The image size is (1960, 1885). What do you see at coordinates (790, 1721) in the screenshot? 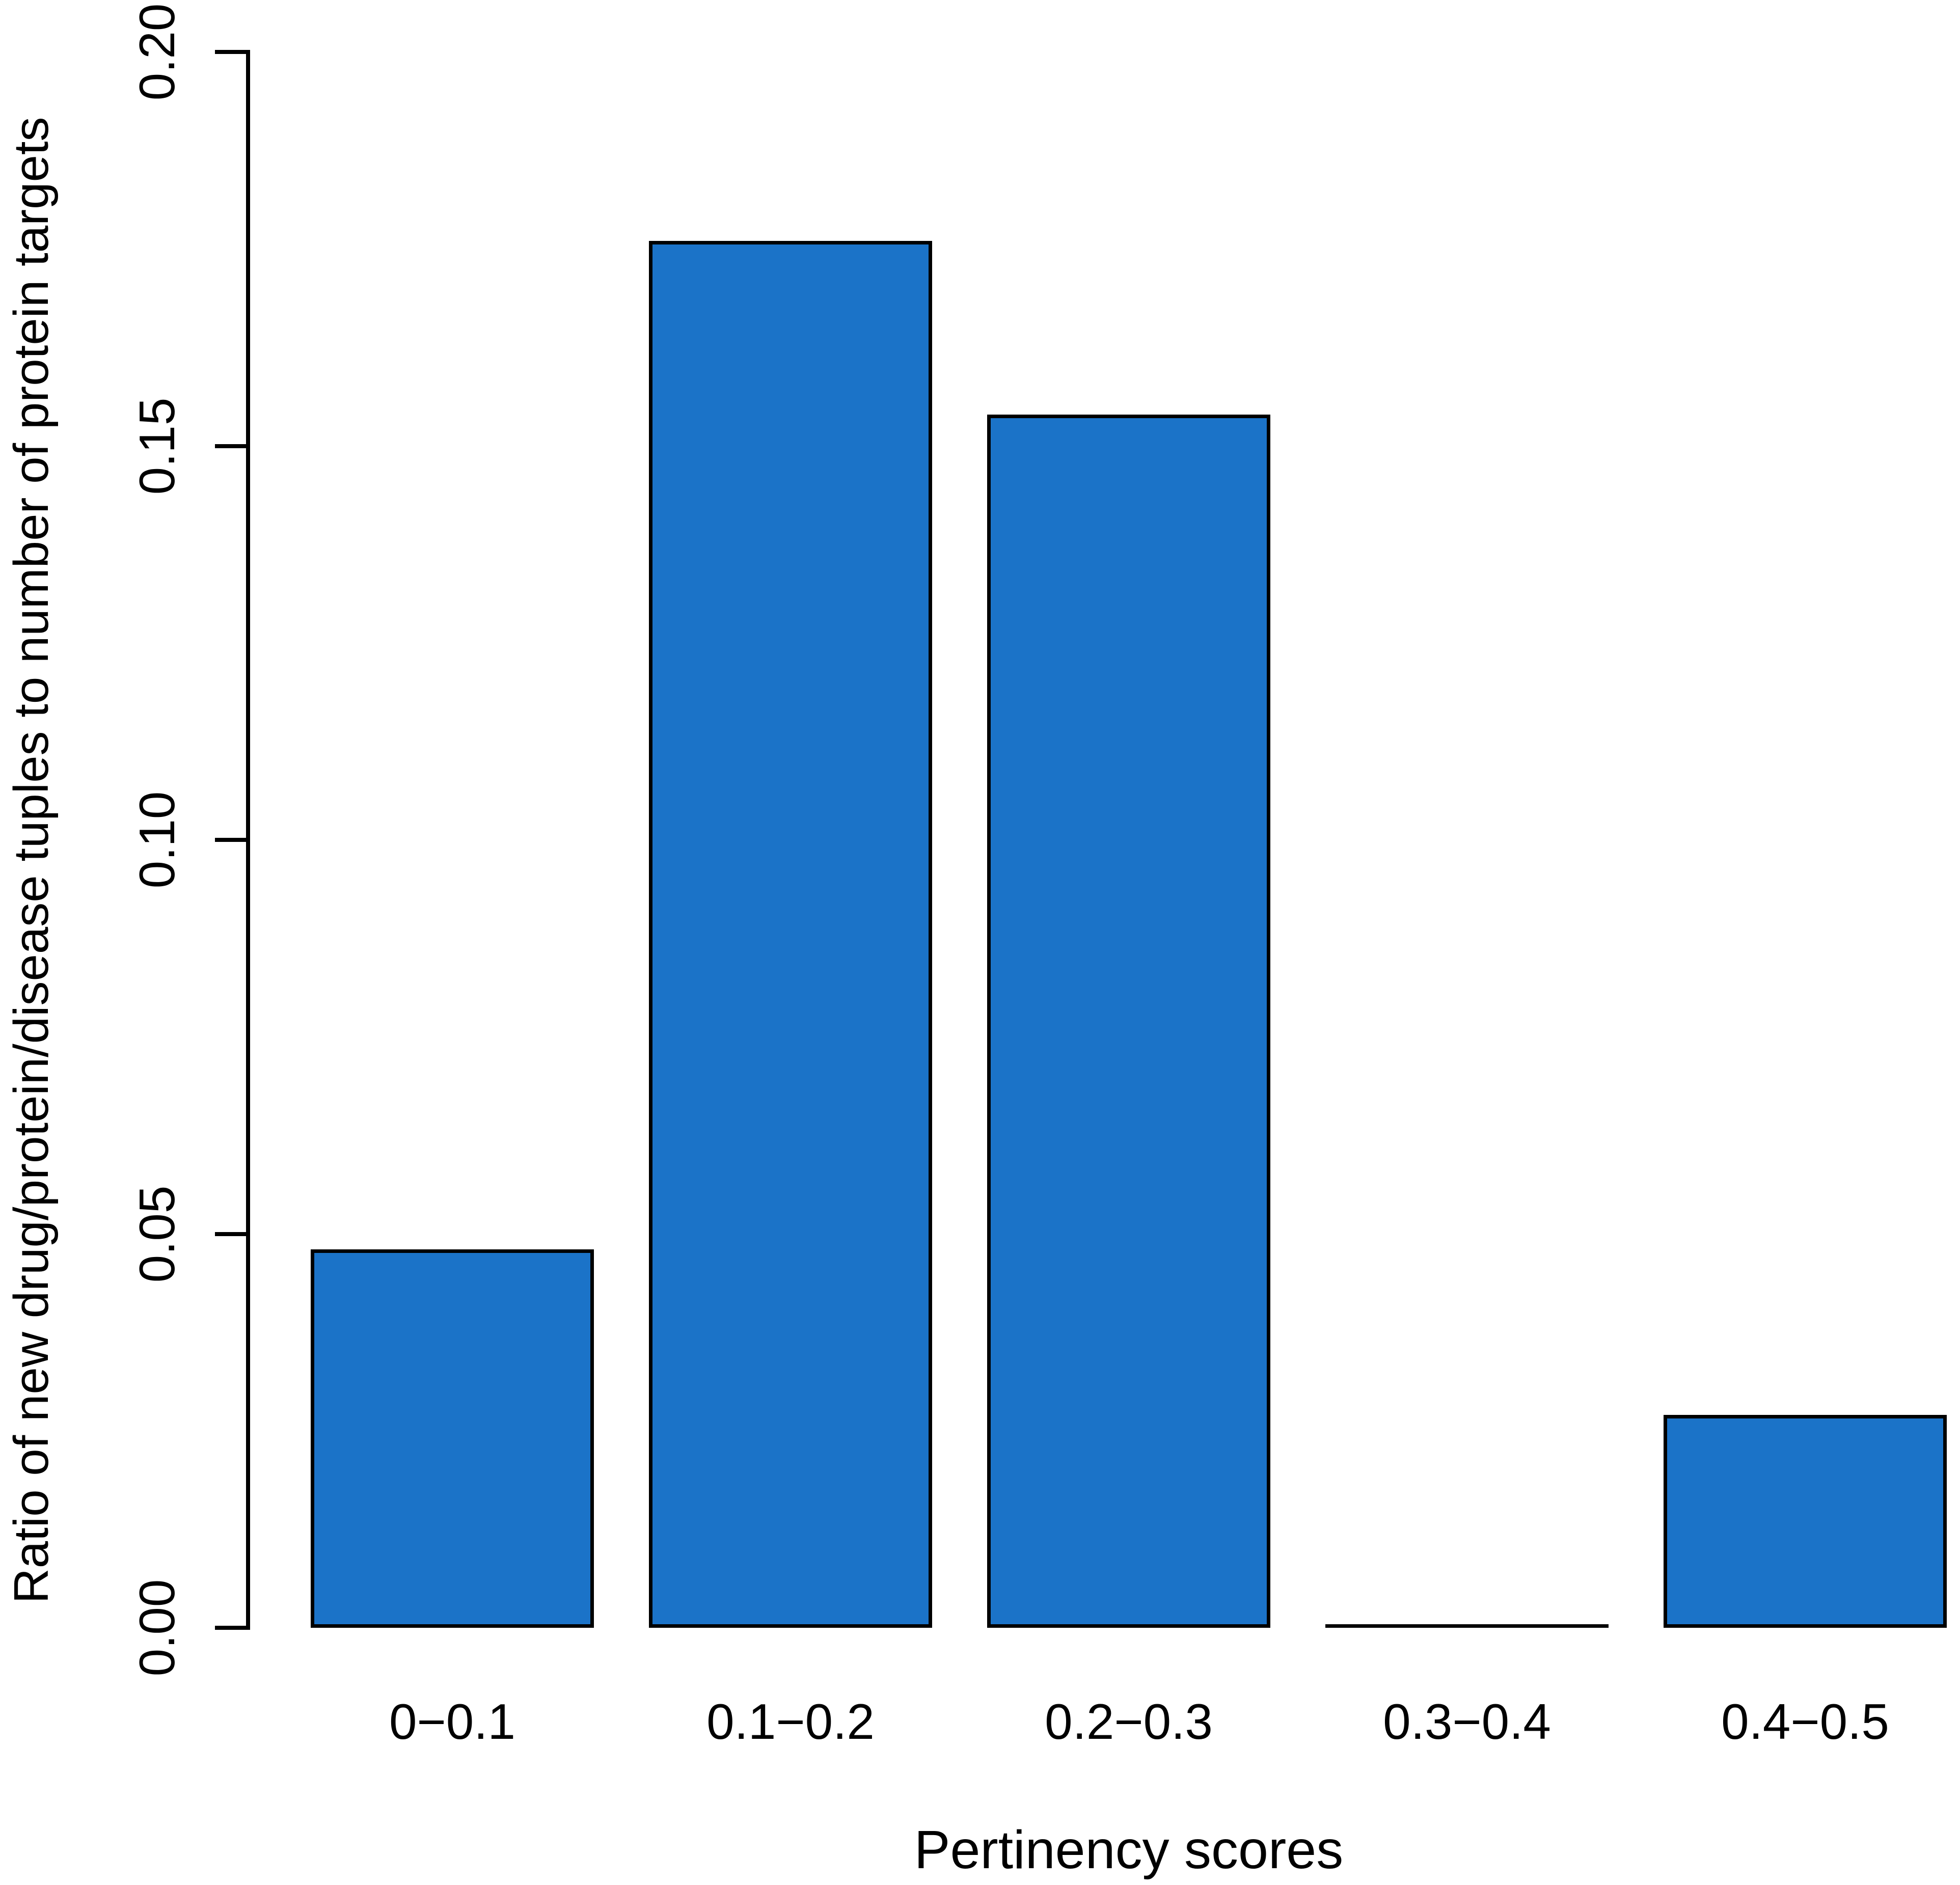
I see `x-tick-label: 0.1−0.2` at bounding box center [790, 1721].